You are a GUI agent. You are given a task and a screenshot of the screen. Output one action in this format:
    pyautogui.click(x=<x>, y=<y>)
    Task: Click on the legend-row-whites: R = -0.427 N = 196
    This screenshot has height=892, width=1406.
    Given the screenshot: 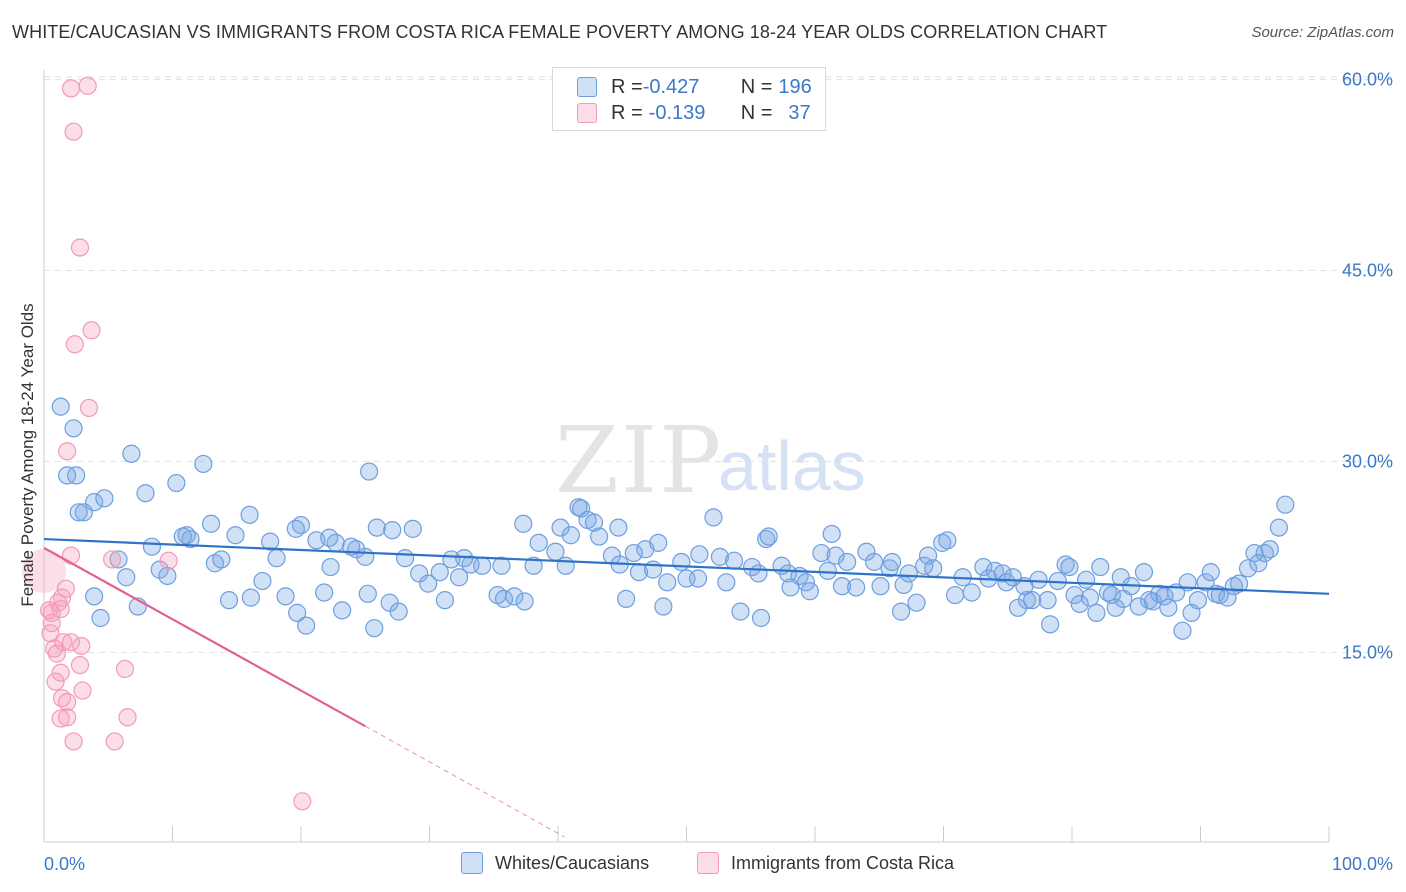 What is the action you would take?
    pyautogui.click(x=694, y=87)
    